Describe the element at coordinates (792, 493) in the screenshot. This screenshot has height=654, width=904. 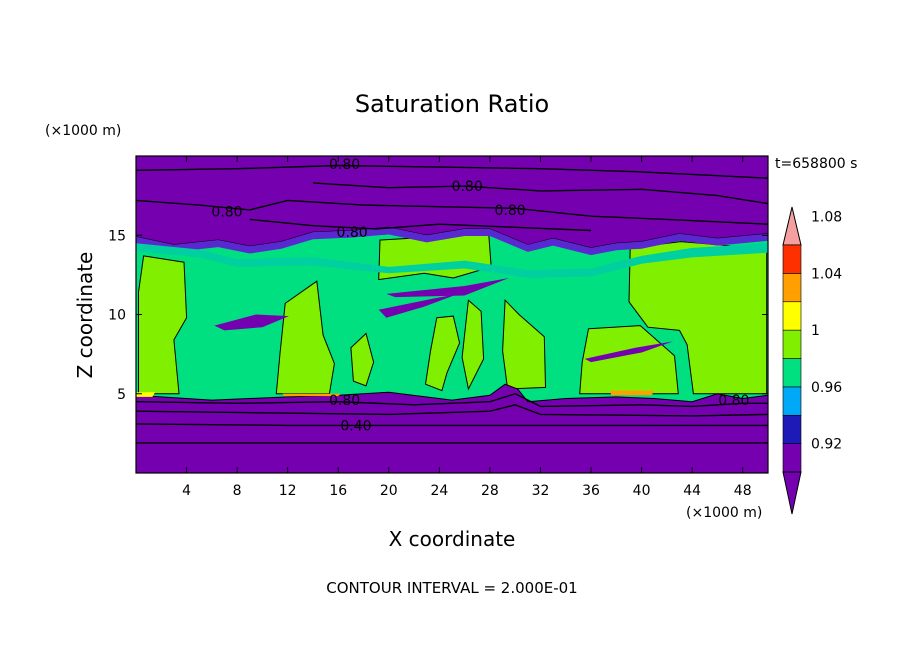
I see `colorbar-min-triangle` at that location.